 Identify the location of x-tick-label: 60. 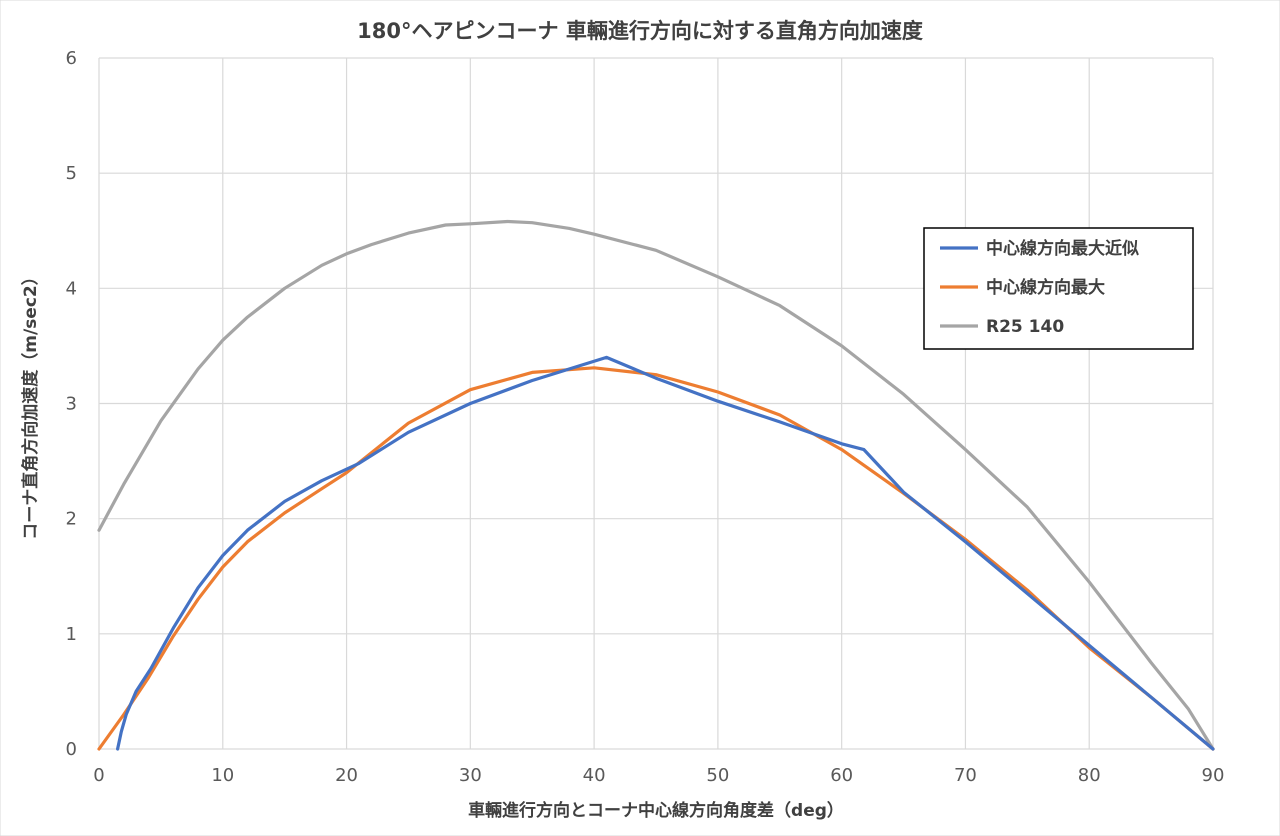
(841, 775).